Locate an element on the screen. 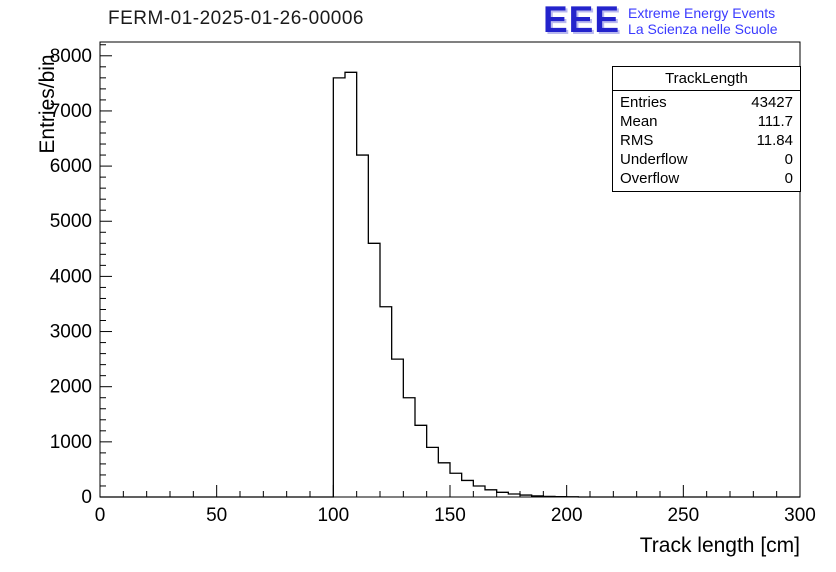  x-axis-ticks is located at coordinates (450, 491).